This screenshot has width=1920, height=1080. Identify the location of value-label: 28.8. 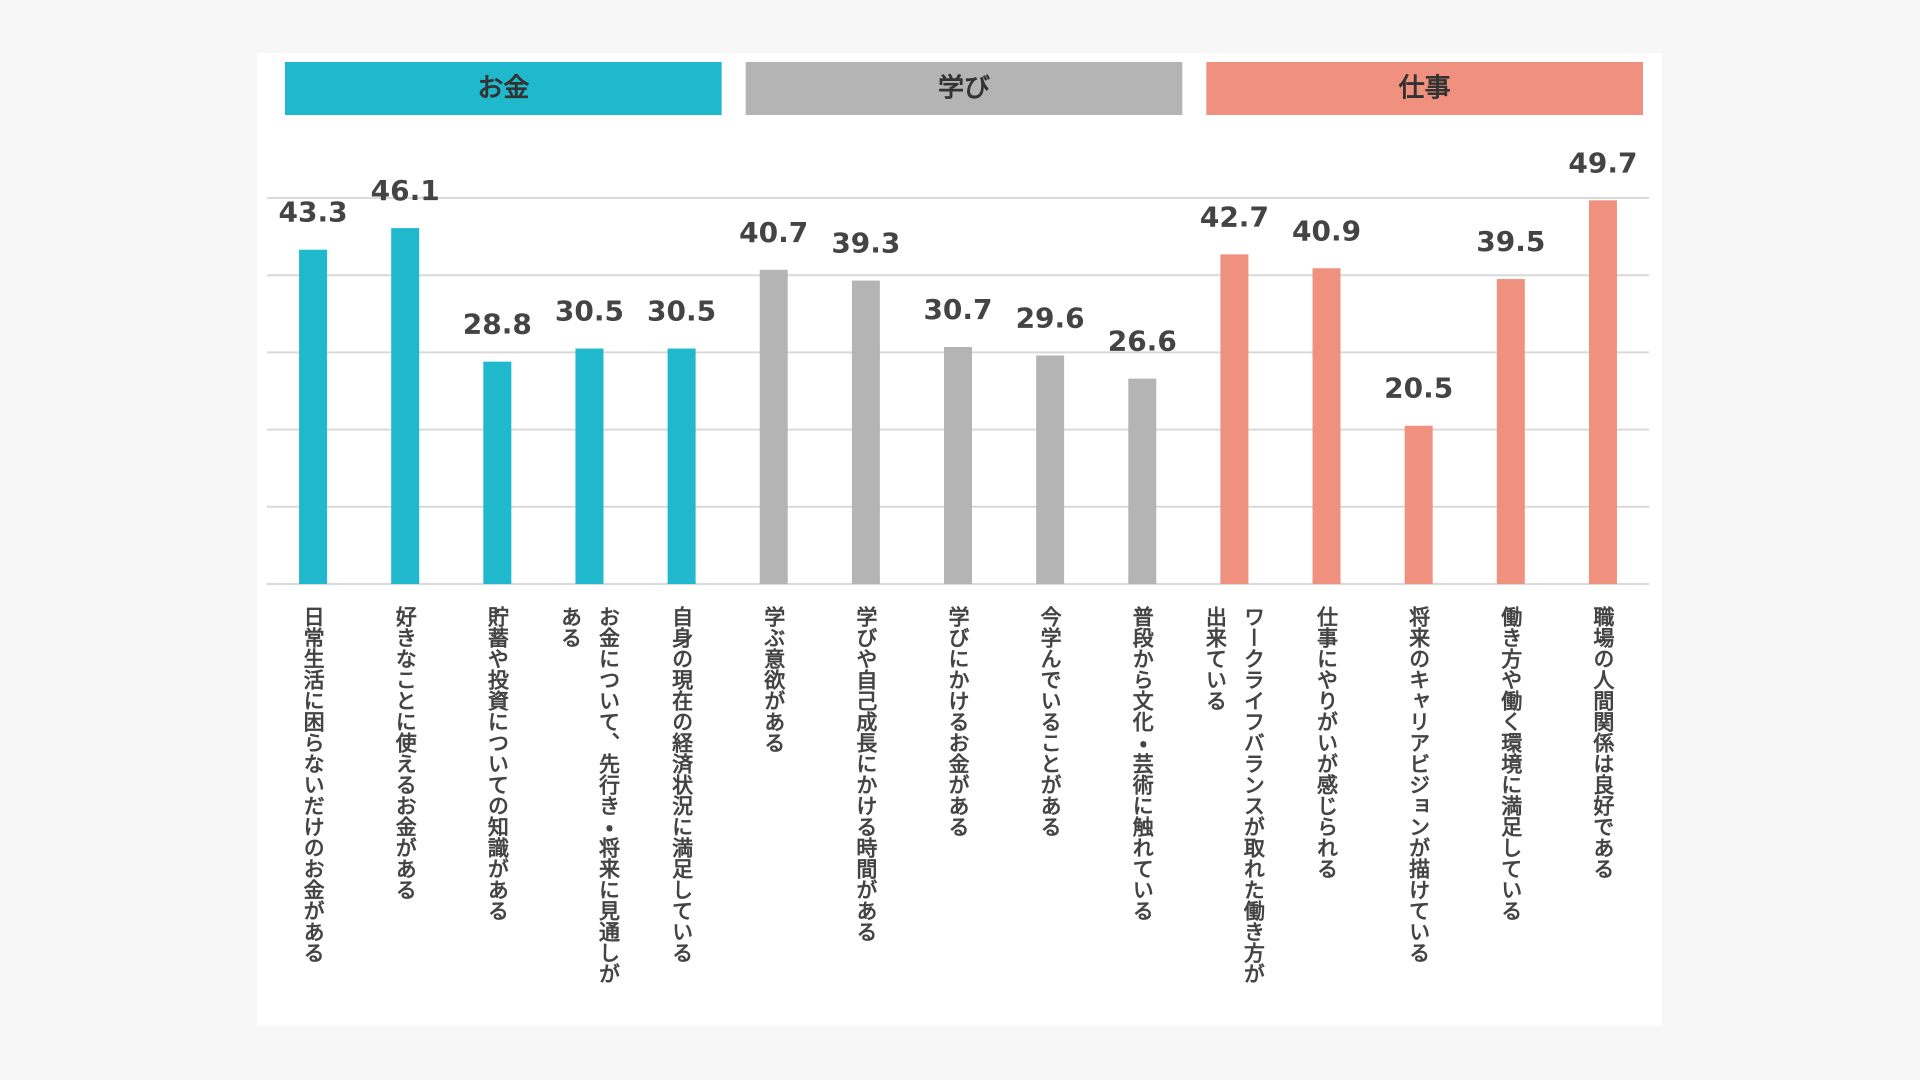
(497, 324).